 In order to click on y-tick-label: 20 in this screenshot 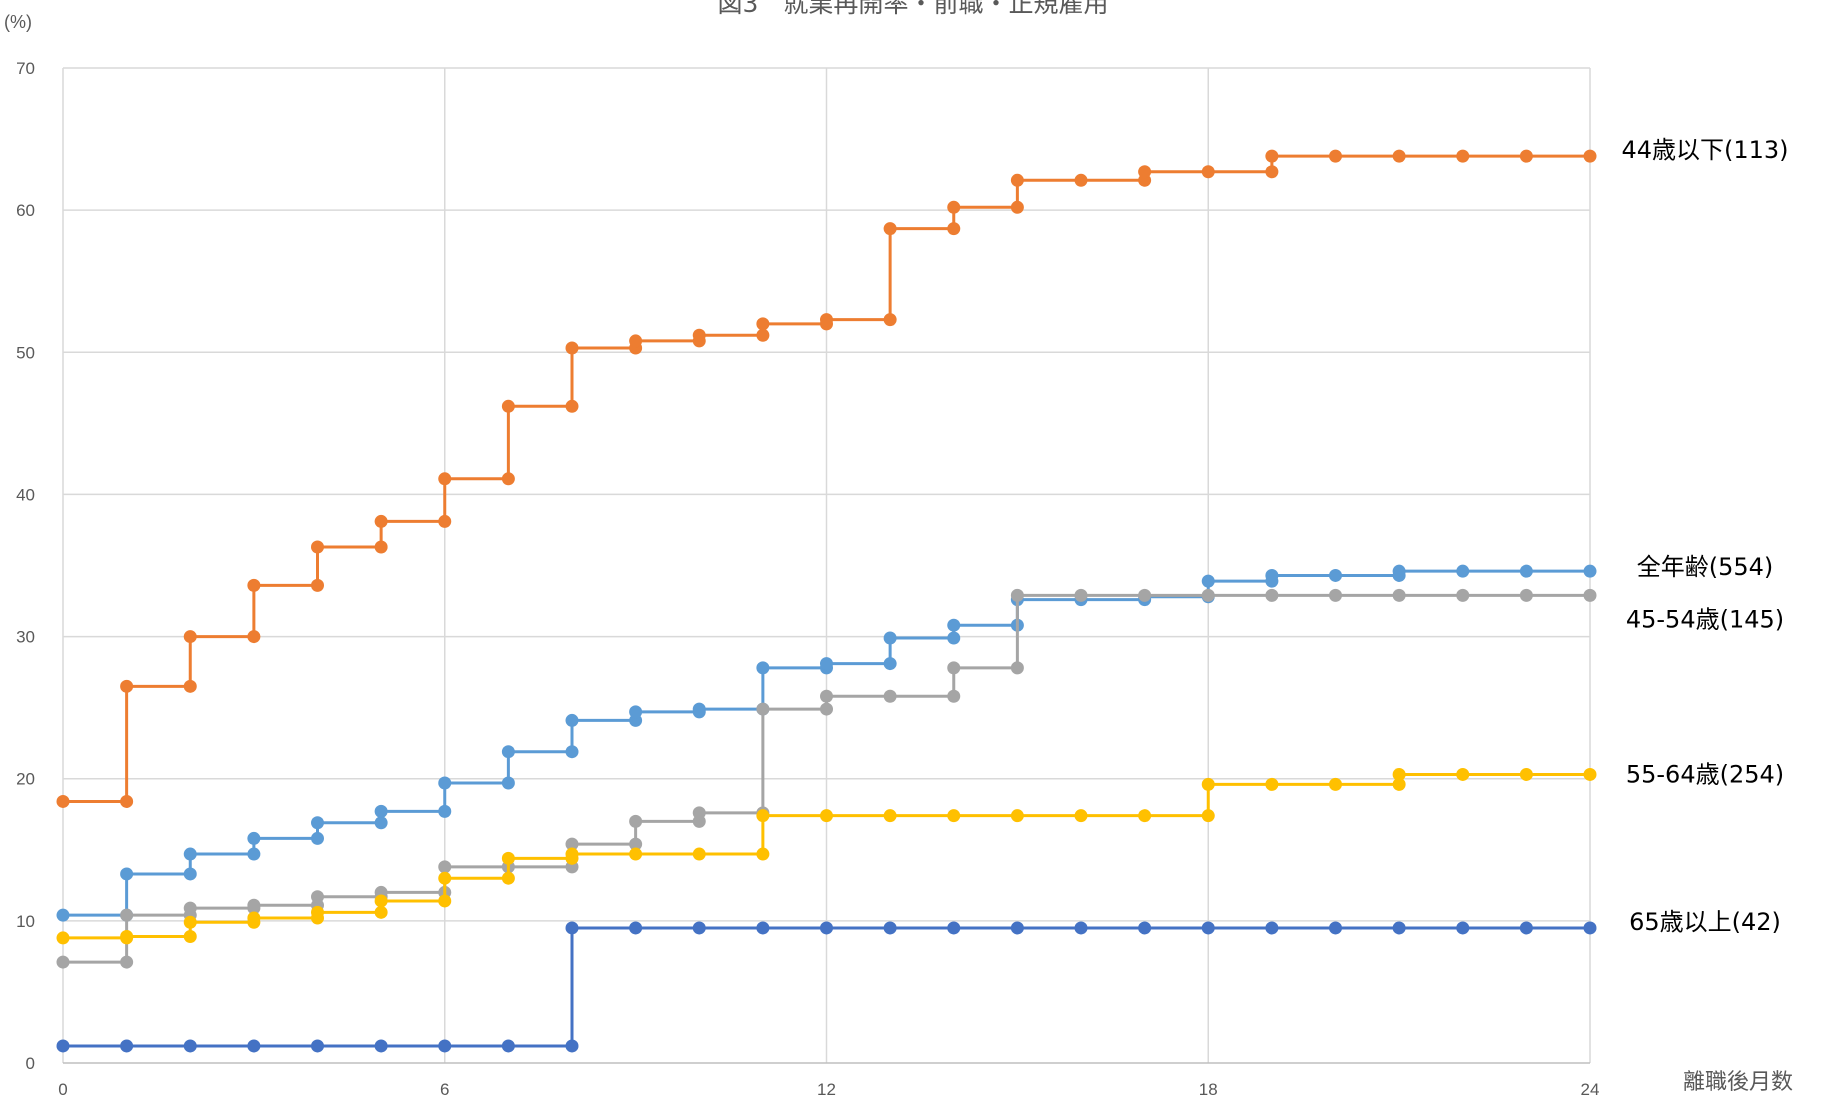, I will do `click(25, 779)`.